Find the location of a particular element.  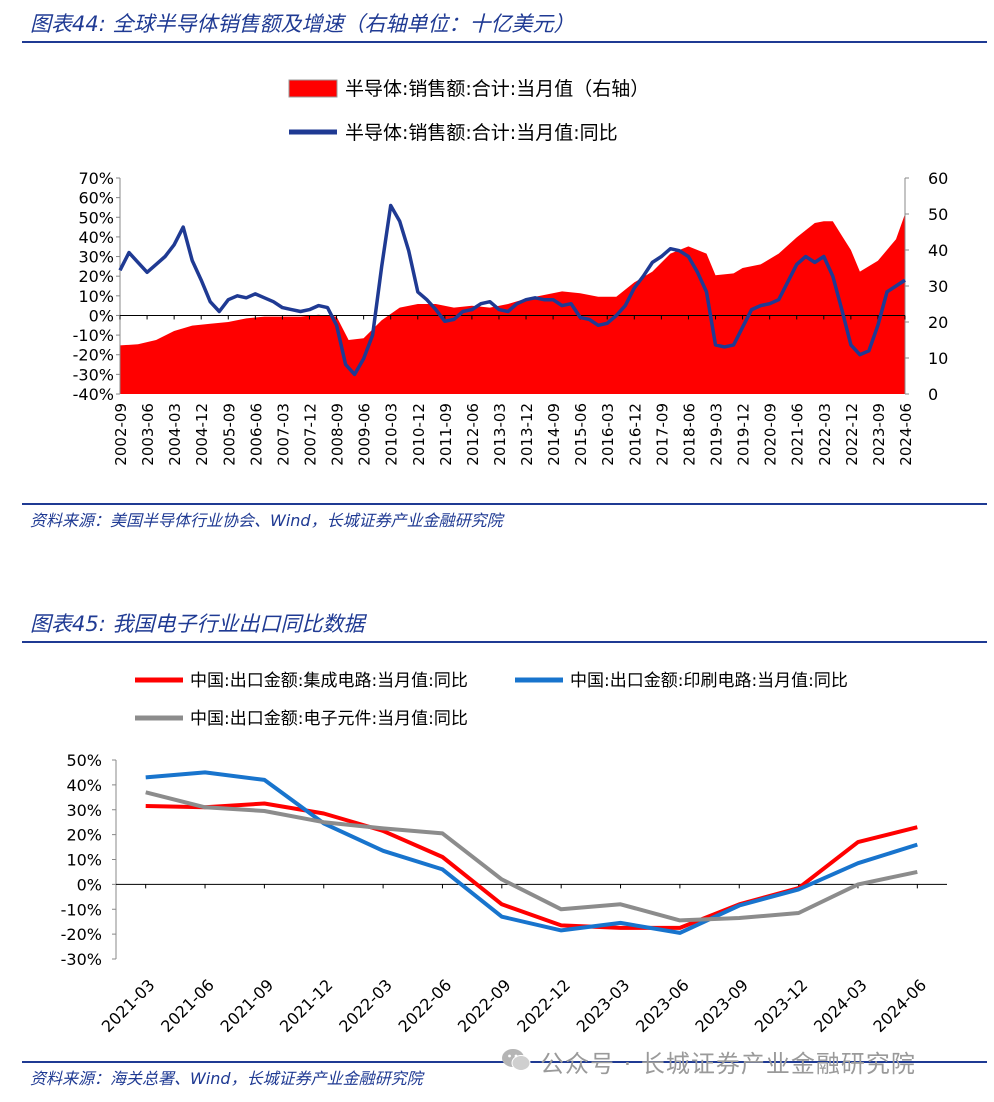

x-tick-label: 2004-03 is located at coordinates (175, 434).